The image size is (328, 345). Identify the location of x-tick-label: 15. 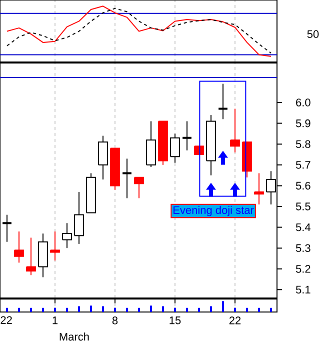
(175, 320).